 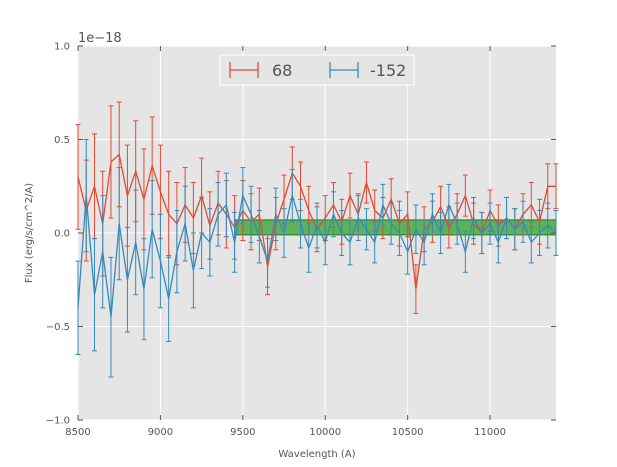 What do you see at coordinates (77, 432) in the screenshot?
I see `x-tick-label: 8500` at bounding box center [77, 432].